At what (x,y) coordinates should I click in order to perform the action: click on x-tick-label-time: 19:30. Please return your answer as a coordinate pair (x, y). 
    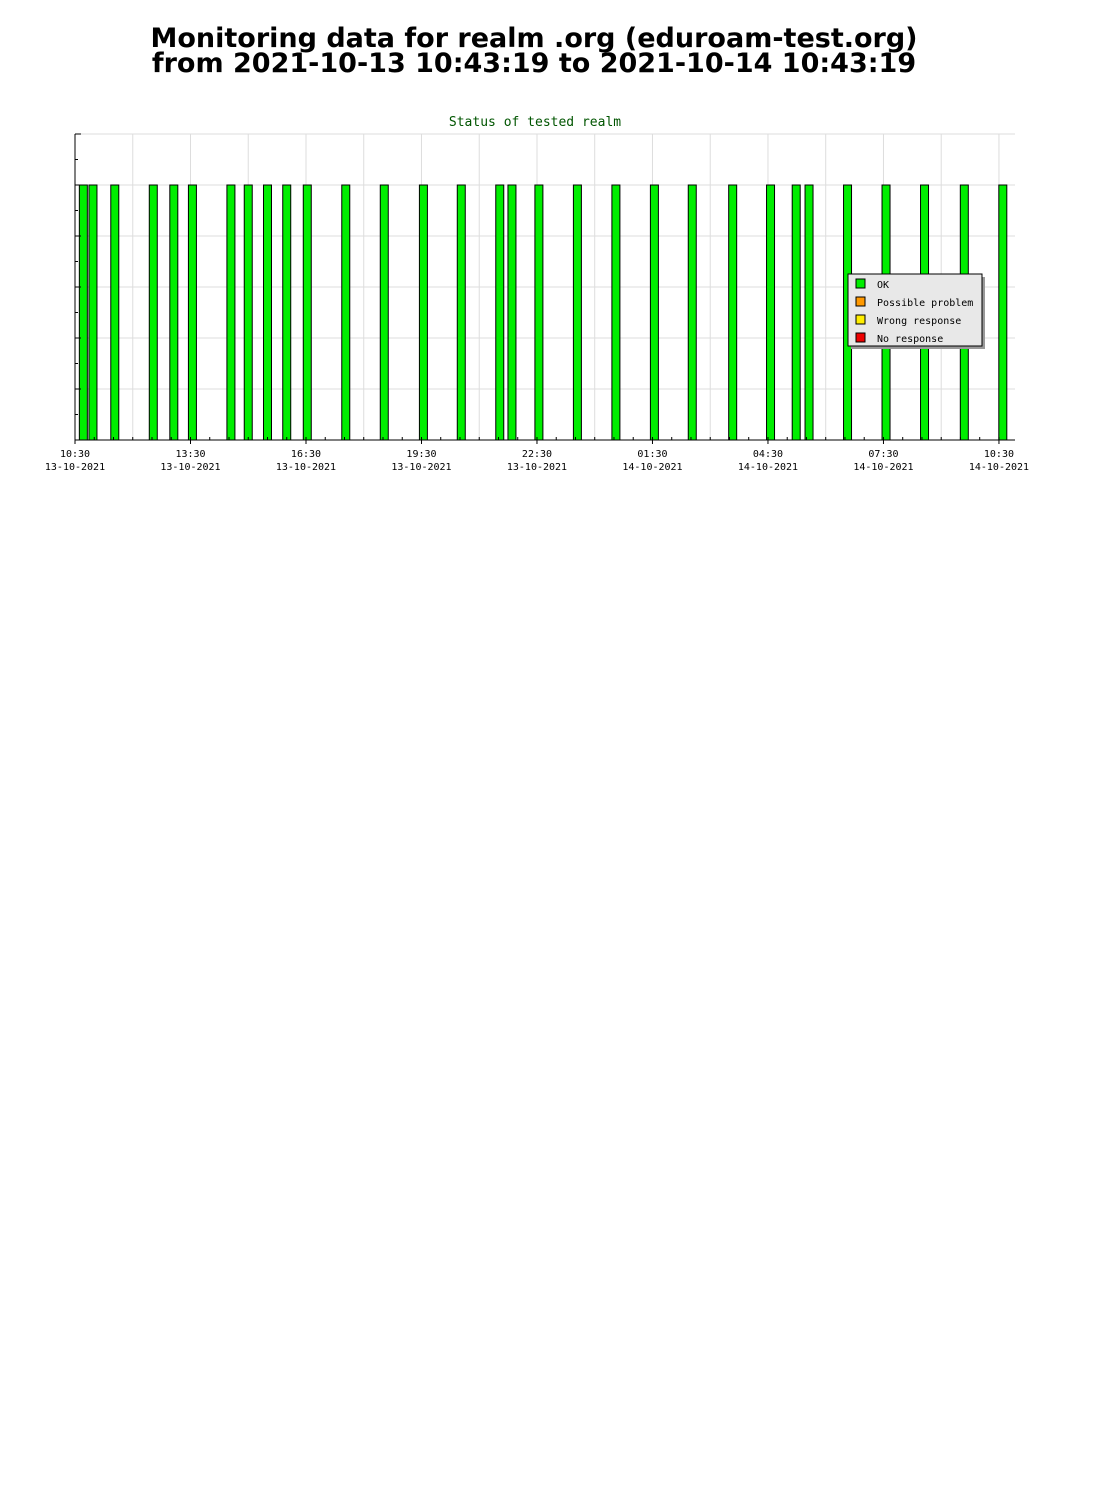
    Looking at the image, I should click on (421, 454).